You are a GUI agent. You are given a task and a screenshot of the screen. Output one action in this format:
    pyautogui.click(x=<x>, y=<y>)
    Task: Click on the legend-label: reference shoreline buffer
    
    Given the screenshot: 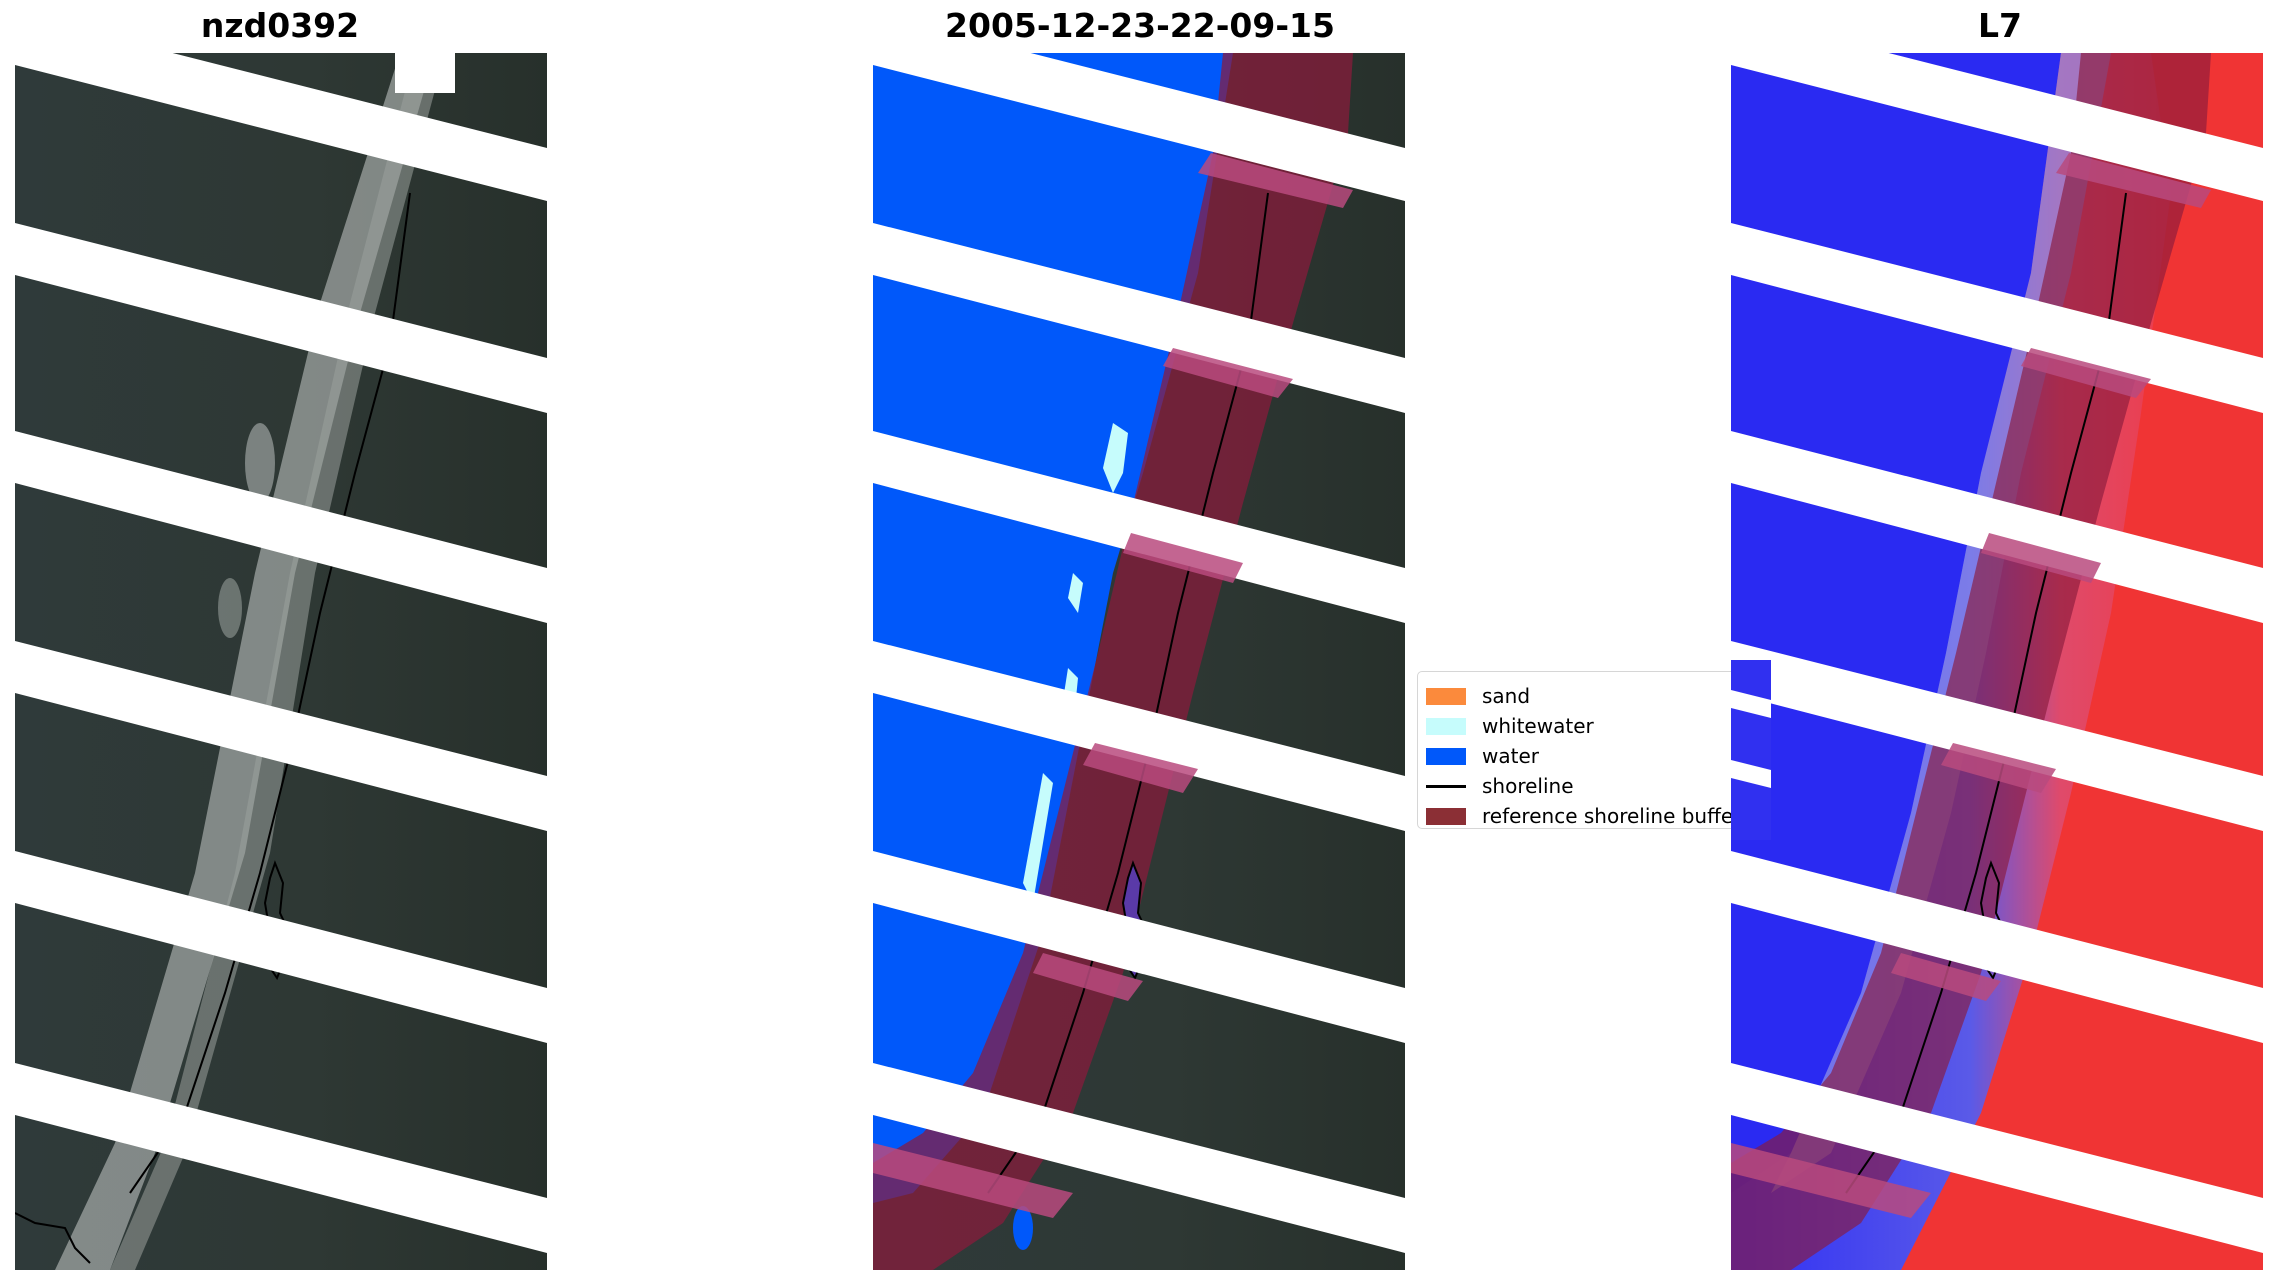 What is the action you would take?
    pyautogui.click(x=1612, y=816)
    